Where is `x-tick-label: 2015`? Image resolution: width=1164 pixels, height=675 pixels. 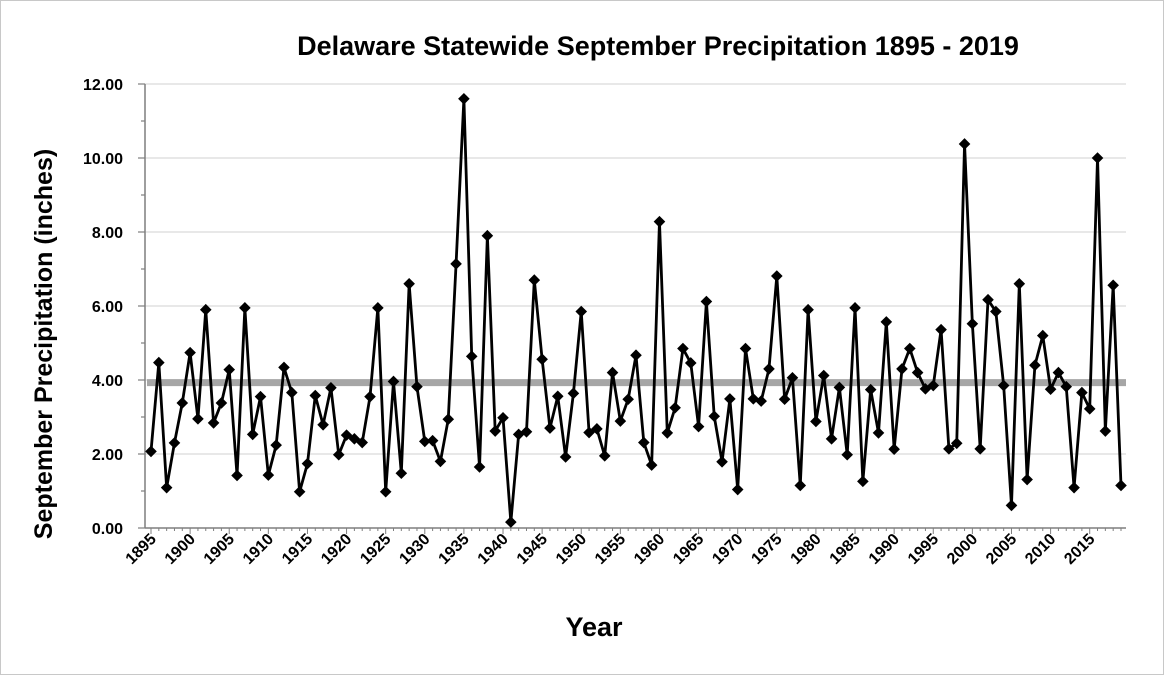 x-tick-label: 2015 is located at coordinates (1079, 549).